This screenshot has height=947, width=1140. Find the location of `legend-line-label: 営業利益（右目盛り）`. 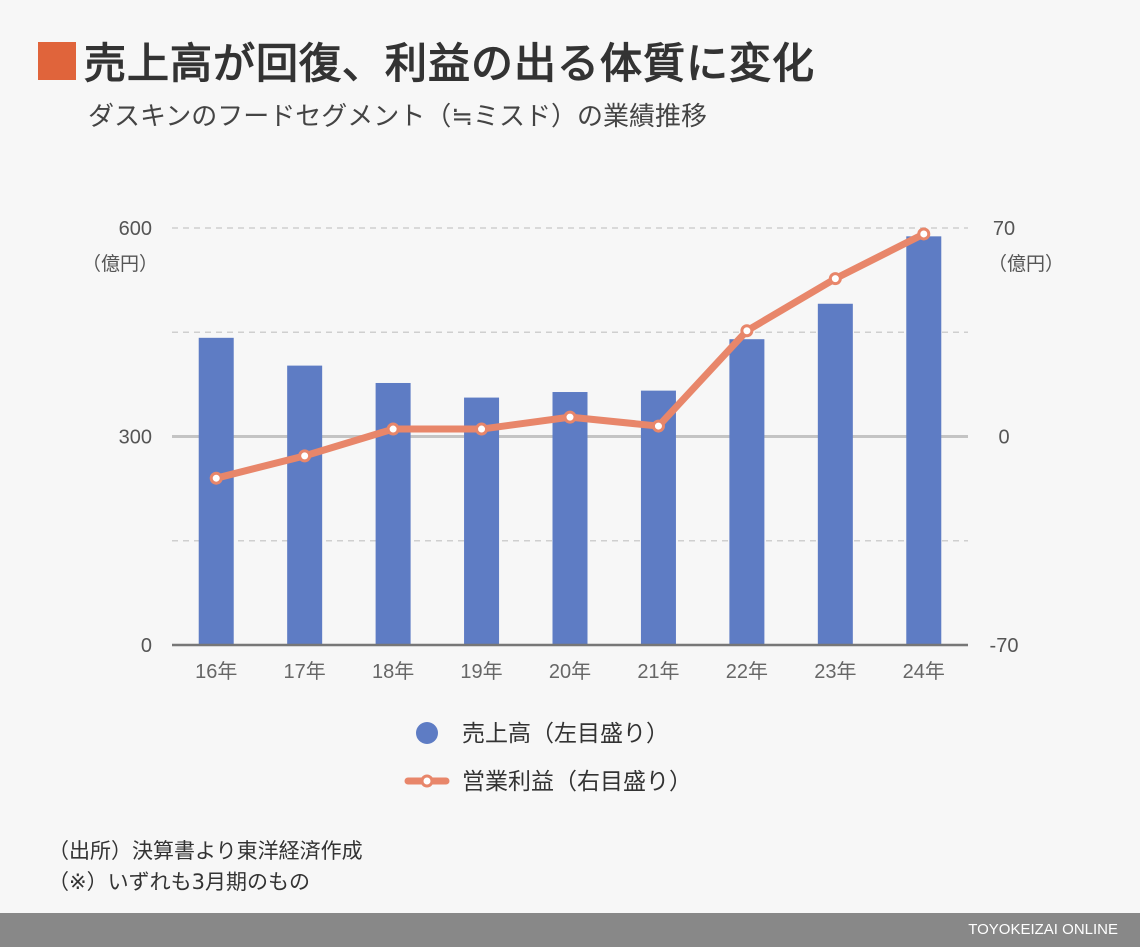

legend-line-label: 営業利益（右目盛り） is located at coordinates (577, 782).